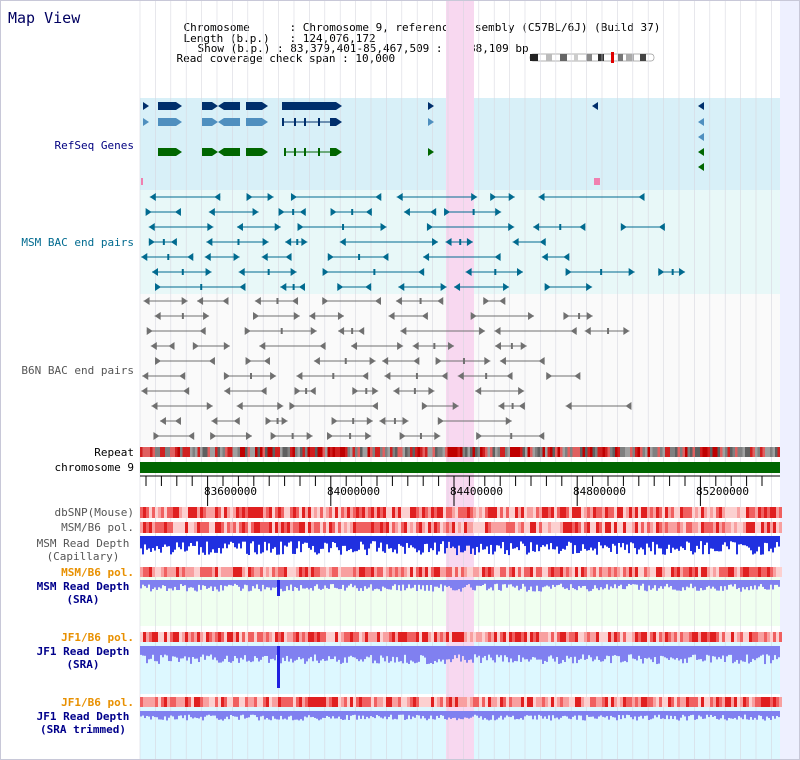 This screenshot has height=760, width=800. Describe the element at coordinates (232, 152) in the screenshot. I see `gene-exon` at that location.